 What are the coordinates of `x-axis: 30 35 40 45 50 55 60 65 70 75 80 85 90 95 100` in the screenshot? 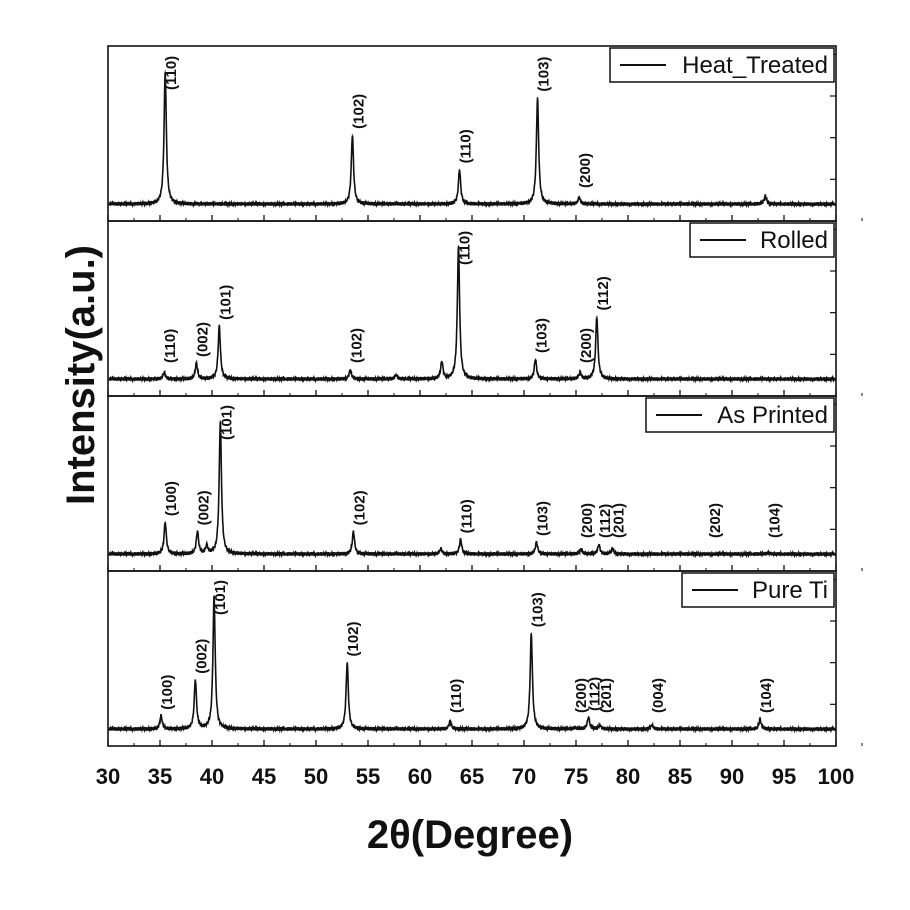 It's located at (475, 776).